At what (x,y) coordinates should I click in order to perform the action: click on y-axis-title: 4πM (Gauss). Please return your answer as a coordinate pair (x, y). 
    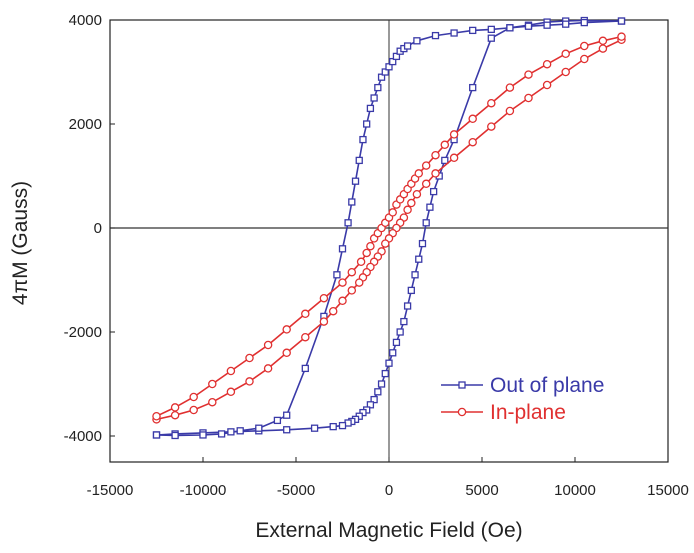
    Looking at the image, I should click on (20, 243).